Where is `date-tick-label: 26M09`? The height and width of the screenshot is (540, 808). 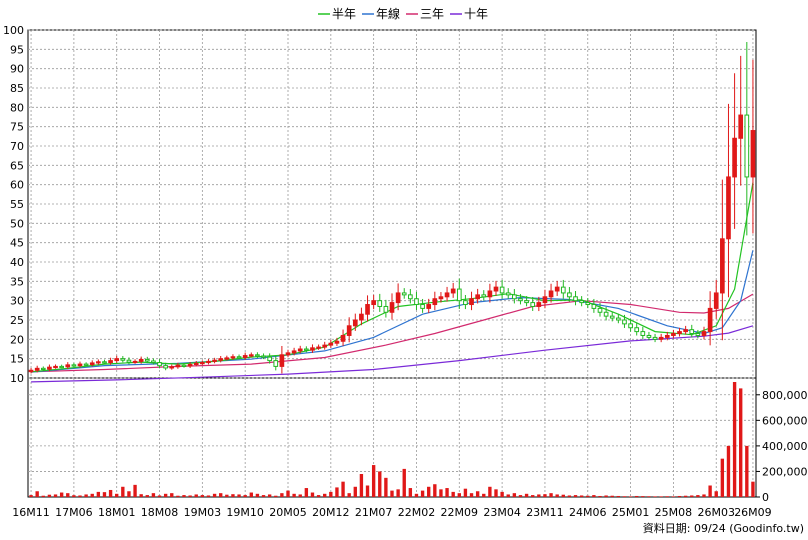
date-tick-label: 26M09 is located at coordinates (753, 512).